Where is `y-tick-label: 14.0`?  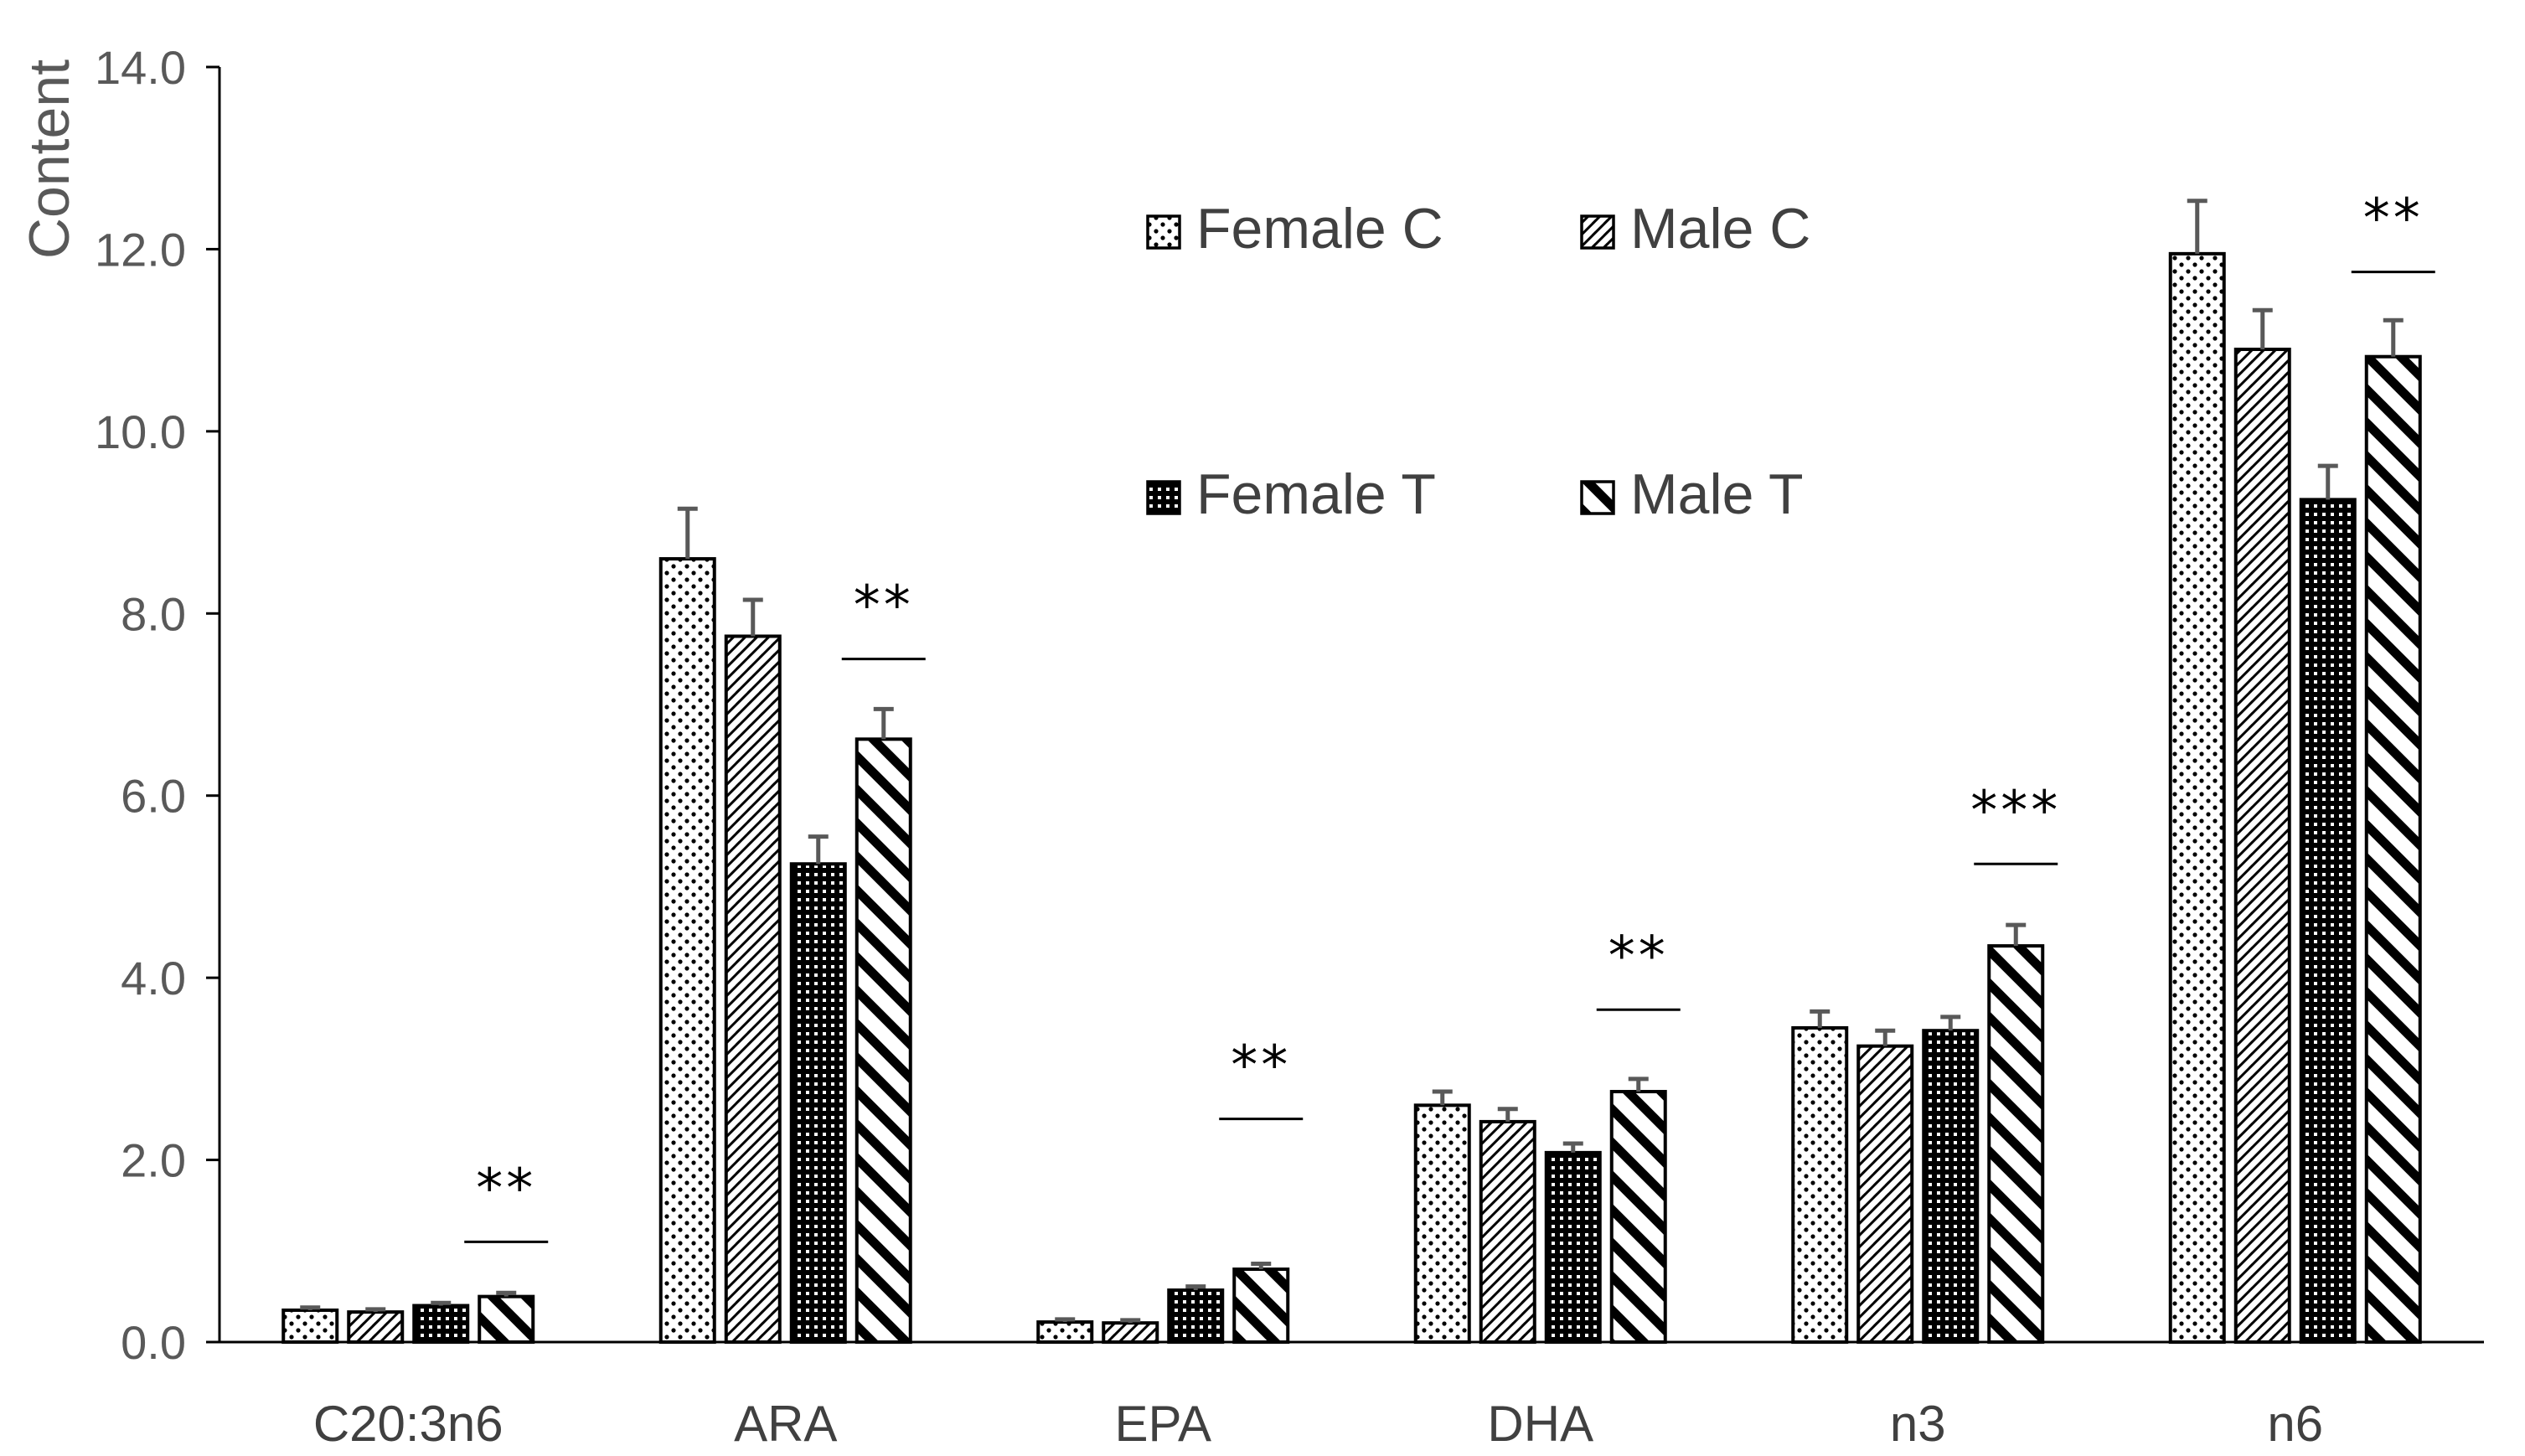
y-tick-label: 14.0 is located at coordinates (140, 67).